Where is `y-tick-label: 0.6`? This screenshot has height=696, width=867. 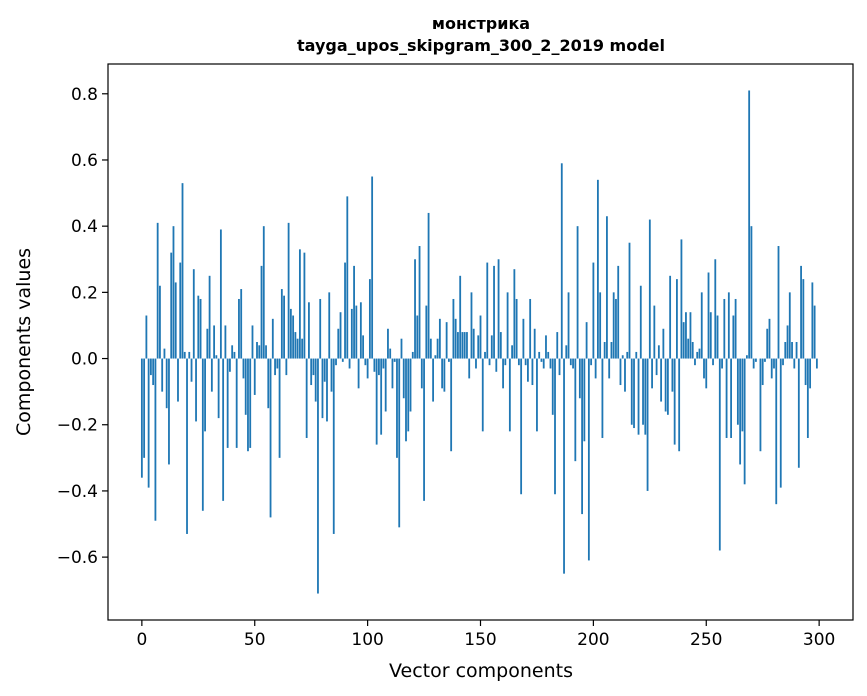
y-tick-label: 0.6 is located at coordinates (84, 161).